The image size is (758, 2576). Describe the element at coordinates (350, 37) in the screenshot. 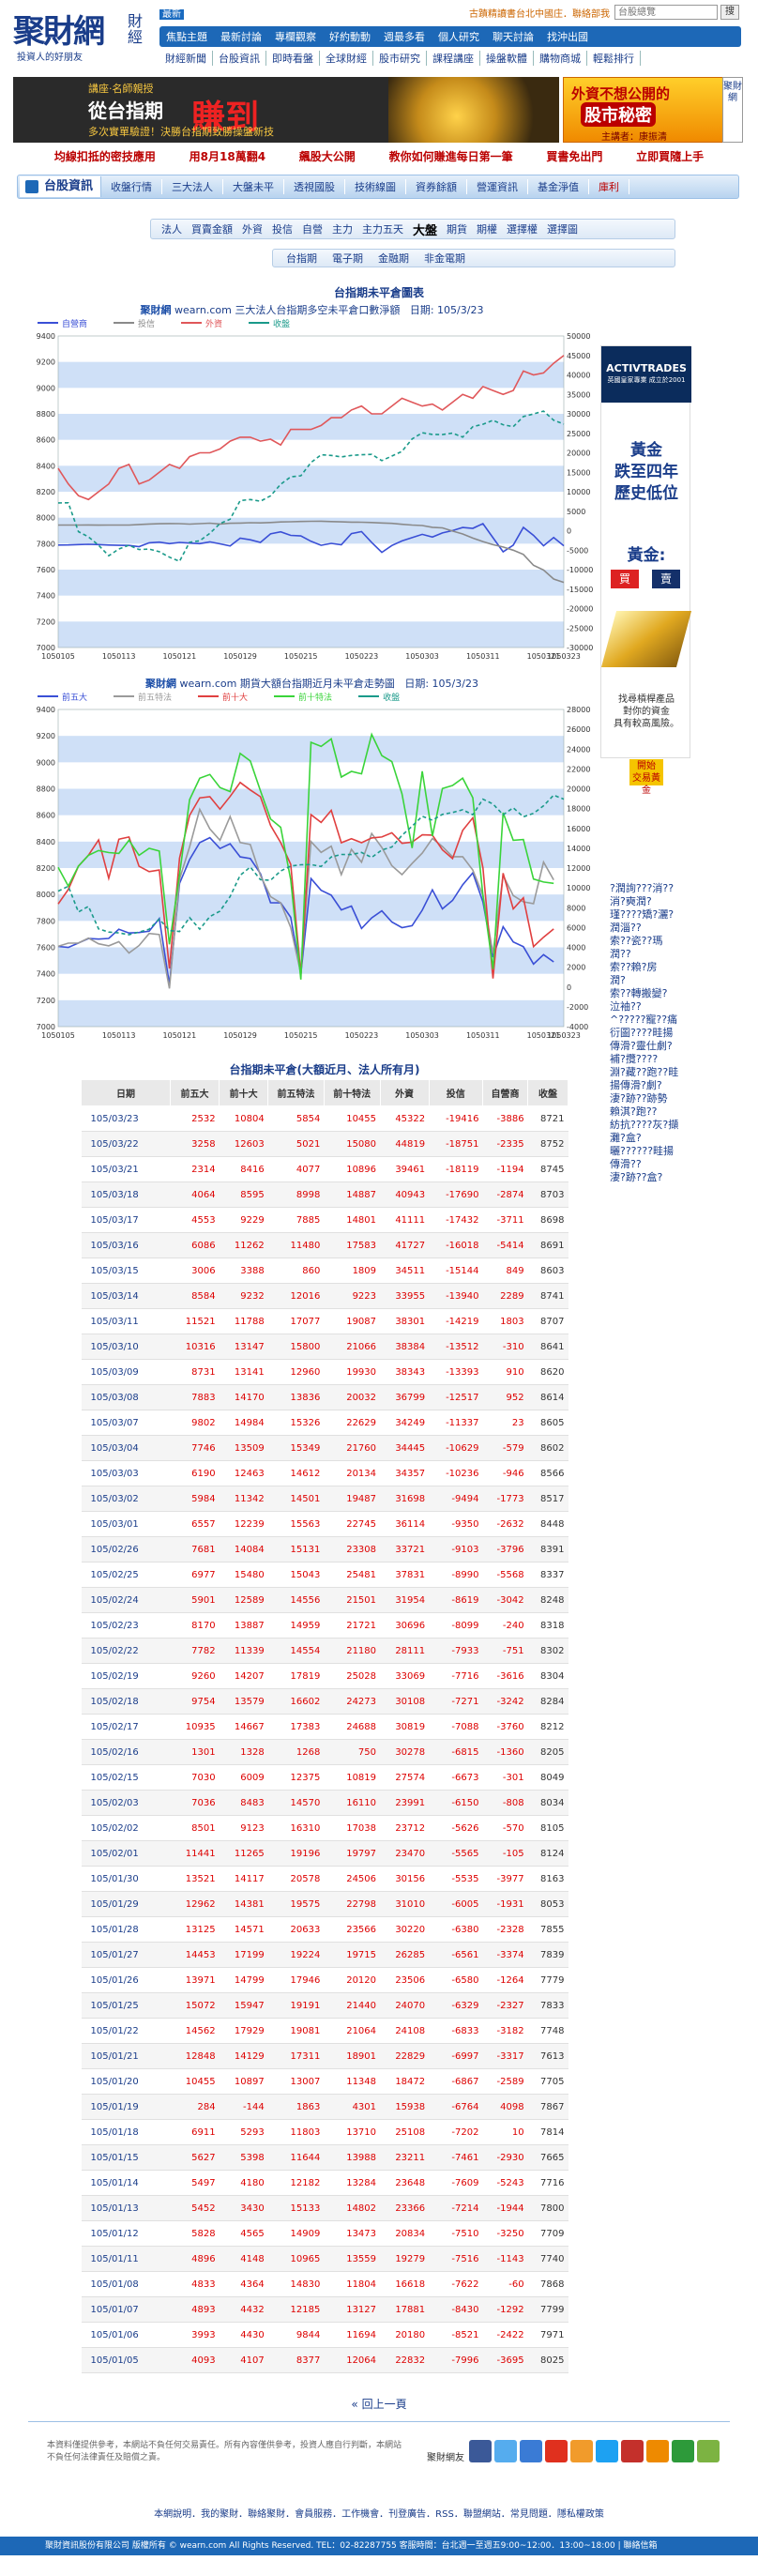

I see `main-nav-item: 好約動動` at that location.